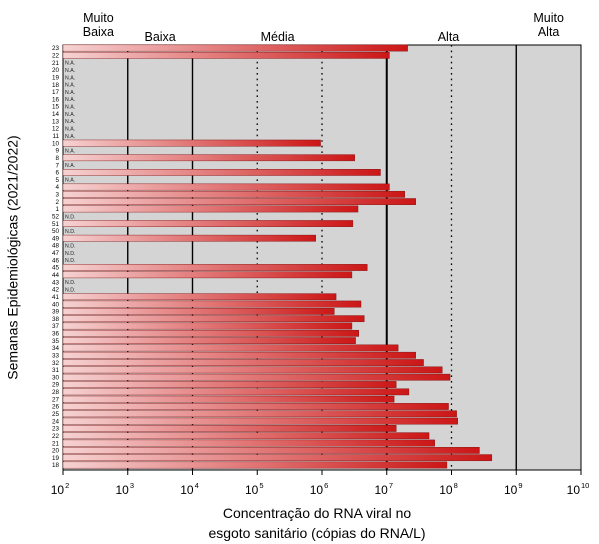  Describe the element at coordinates (70, 247) in the screenshot. I see `missing-marker-27: N.D.` at that location.